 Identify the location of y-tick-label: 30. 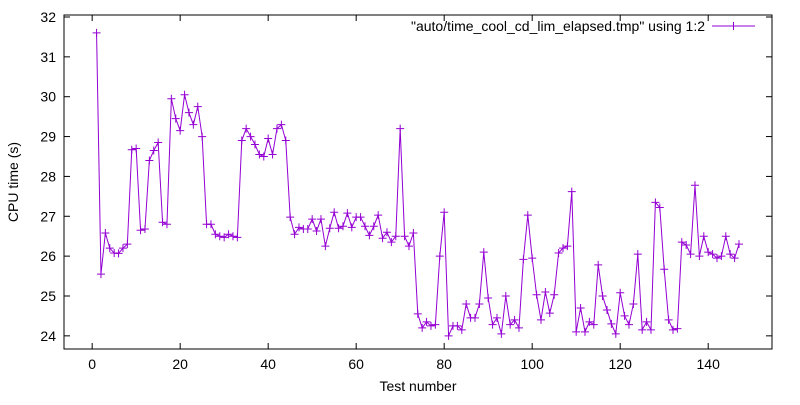
(48, 97).